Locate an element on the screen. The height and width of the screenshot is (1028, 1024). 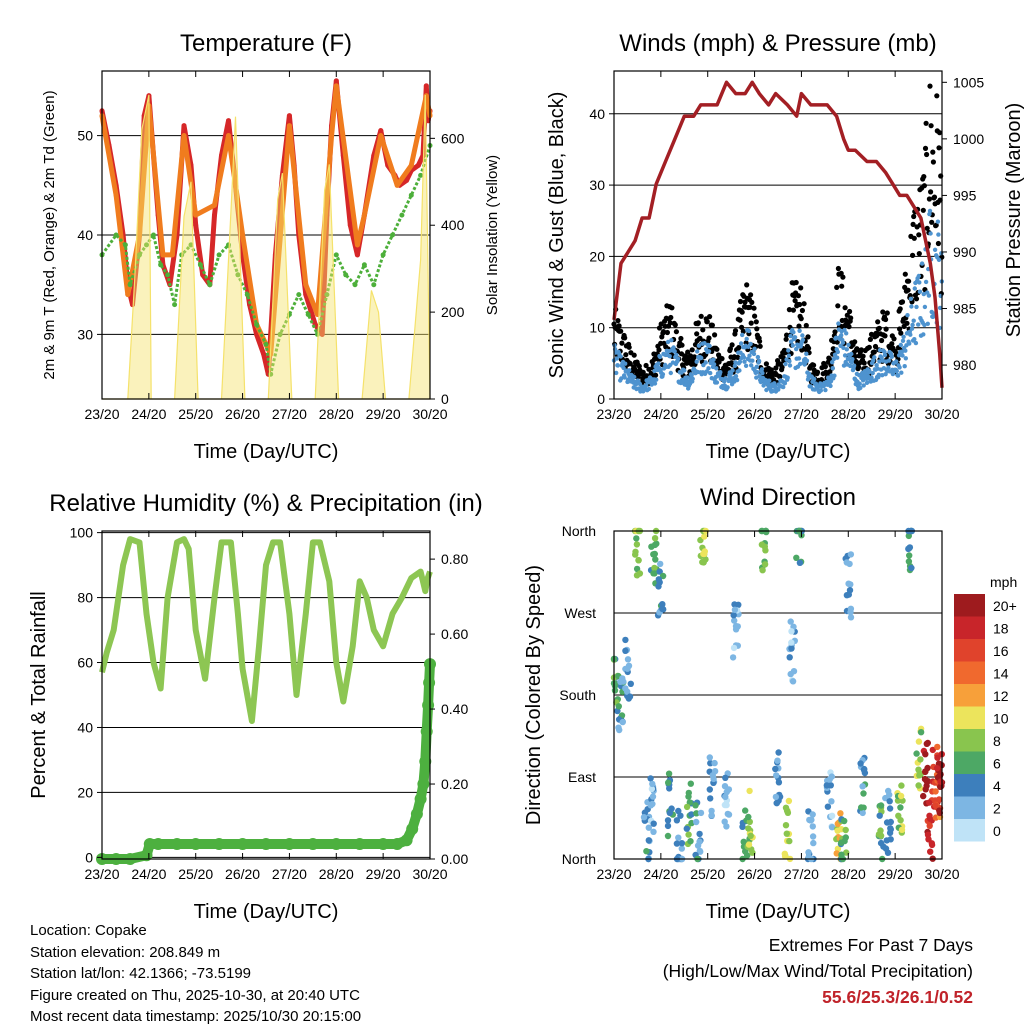
y-right-tick-label: 980 is located at coordinates (965, 365).